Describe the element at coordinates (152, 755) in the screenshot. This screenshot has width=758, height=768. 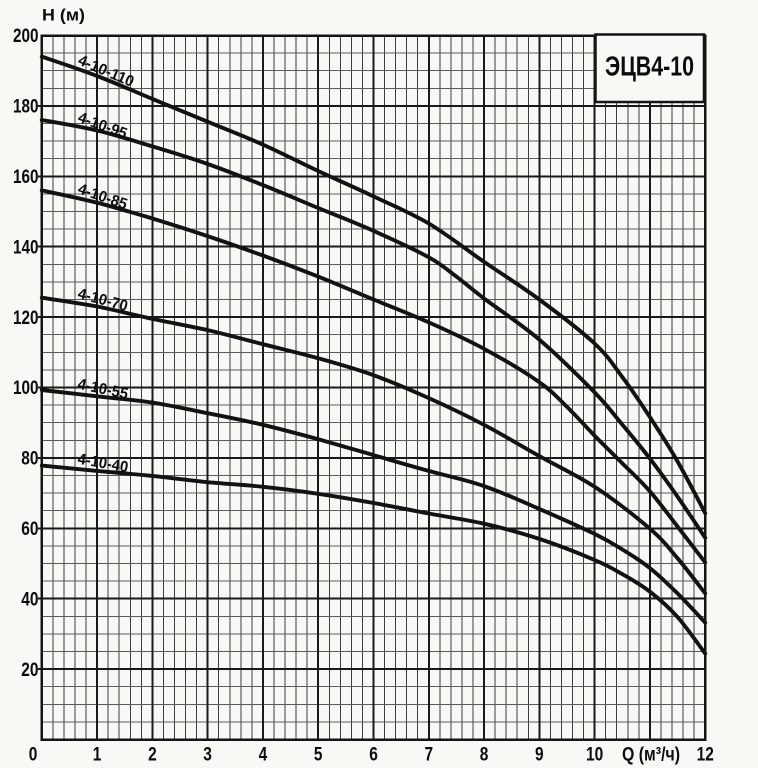
I see `svg-text: 2` at that location.